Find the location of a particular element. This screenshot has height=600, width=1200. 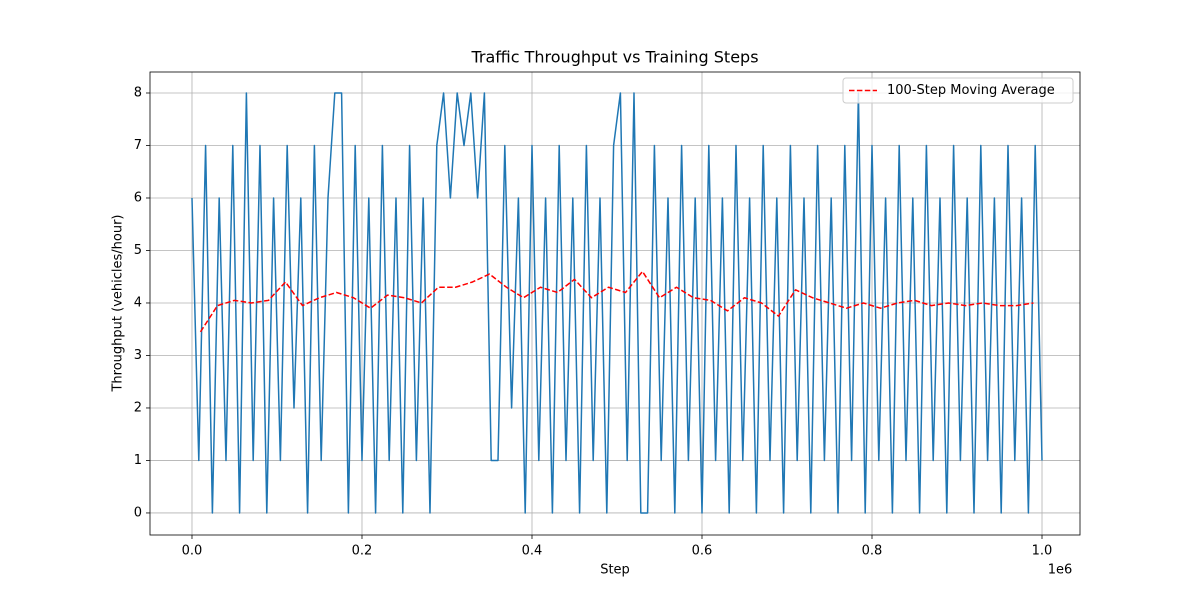

x-tick-label: 0.8 is located at coordinates (872, 551).